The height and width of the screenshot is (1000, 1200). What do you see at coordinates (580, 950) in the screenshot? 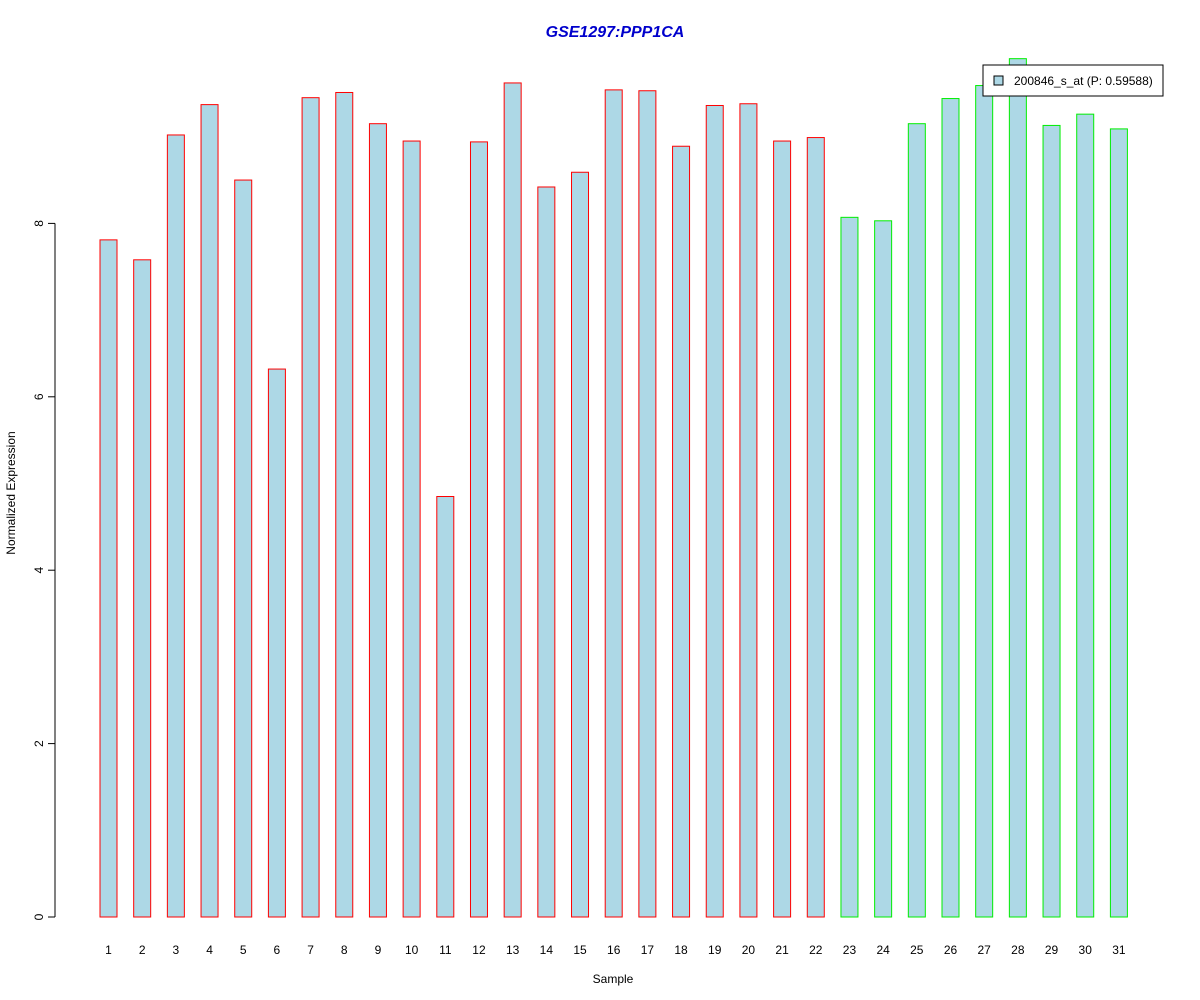
I see `x-tick-label: 15` at bounding box center [580, 950].